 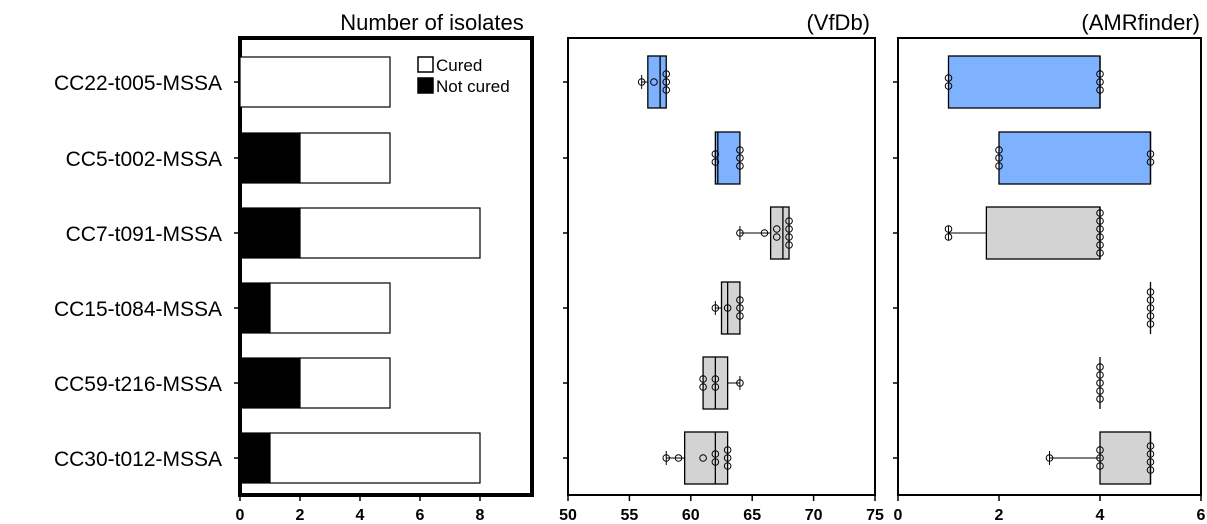 What do you see at coordinates (568, 515) in the screenshot?
I see `x-tick-label: 50` at bounding box center [568, 515].